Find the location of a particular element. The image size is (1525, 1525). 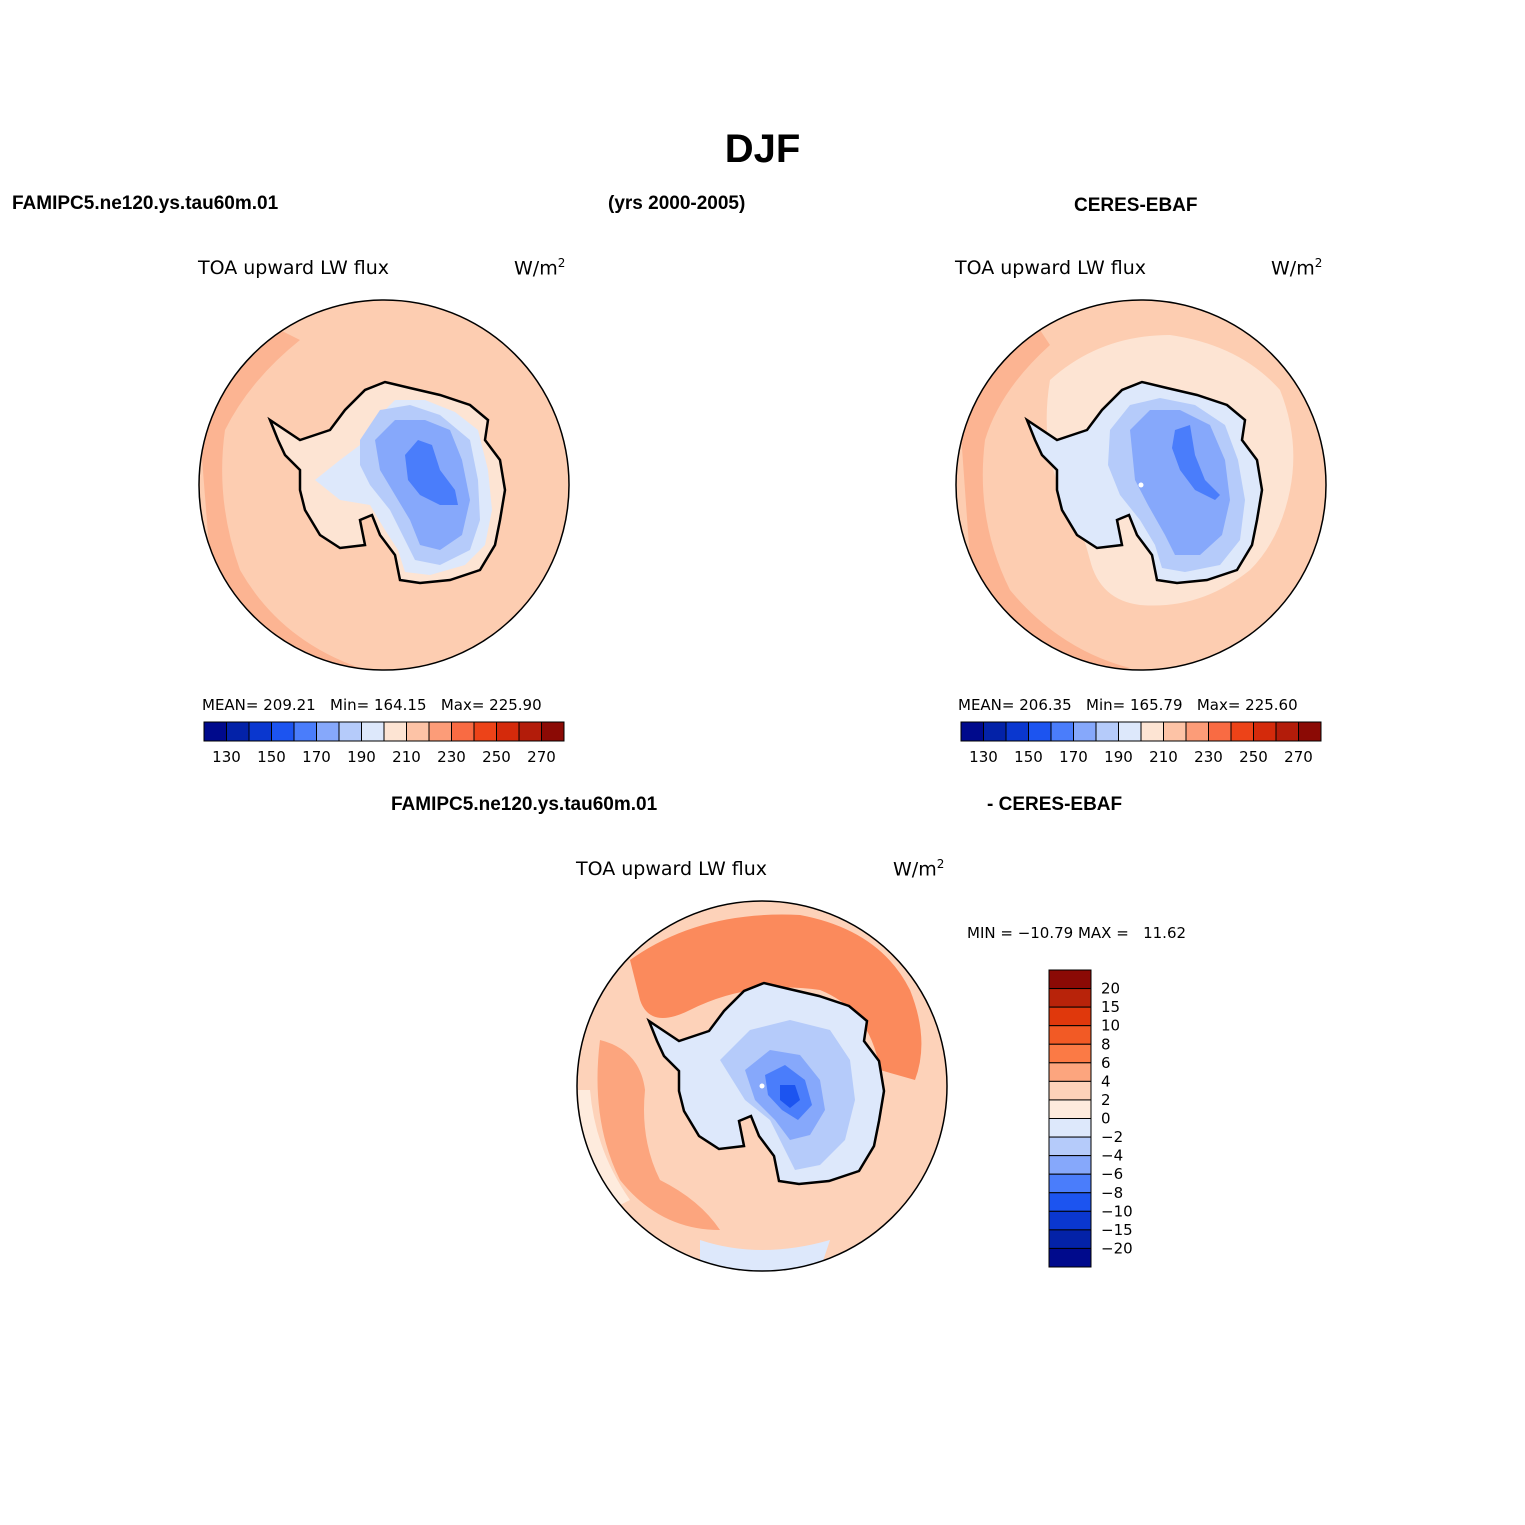

panel-model-stats: MEAN= 209.21 Min= 164.15 Max= 225.90 is located at coordinates (372, 705).